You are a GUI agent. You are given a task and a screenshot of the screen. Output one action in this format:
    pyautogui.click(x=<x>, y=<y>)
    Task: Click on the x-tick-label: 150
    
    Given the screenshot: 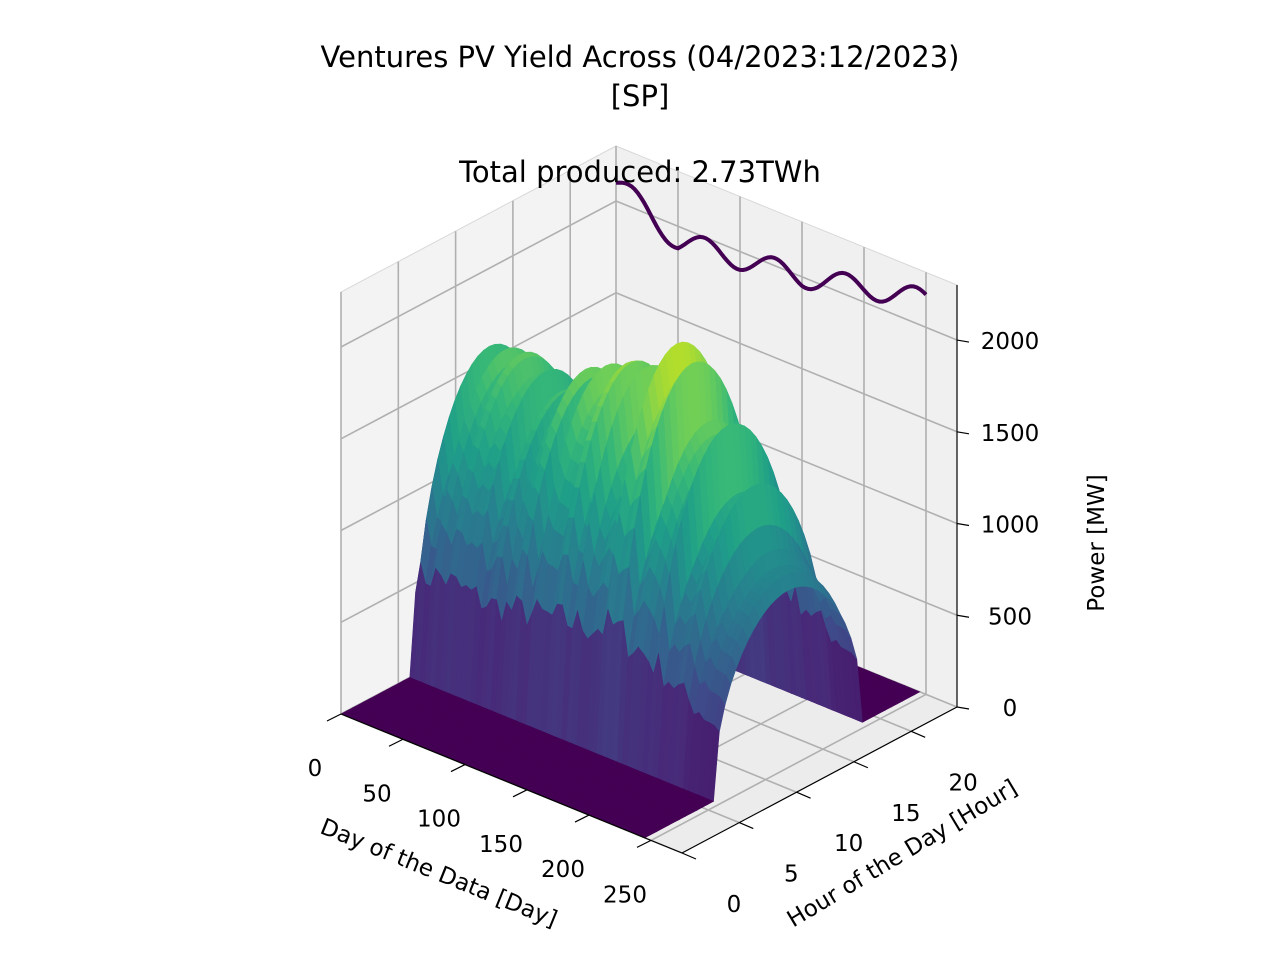 What is the action you would take?
    pyautogui.click(x=501, y=845)
    